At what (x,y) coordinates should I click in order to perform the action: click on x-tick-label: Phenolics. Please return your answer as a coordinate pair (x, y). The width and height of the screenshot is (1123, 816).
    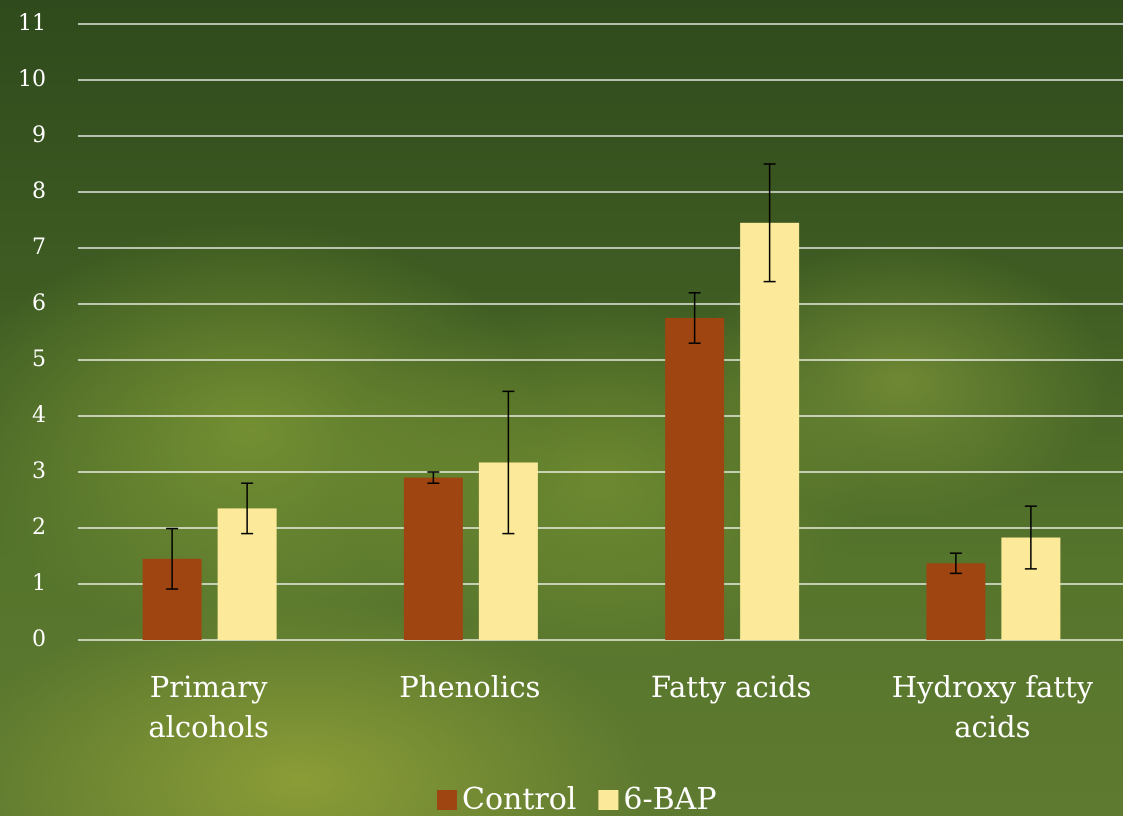
    Looking at the image, I should click on (470, 687).